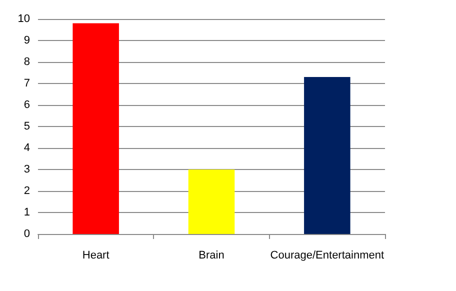 The height and width of the screenshot is (291, 456). Describe the element at coordinates (27, 105) in the screenshot. I see `y-tick-label: 6` at that location.